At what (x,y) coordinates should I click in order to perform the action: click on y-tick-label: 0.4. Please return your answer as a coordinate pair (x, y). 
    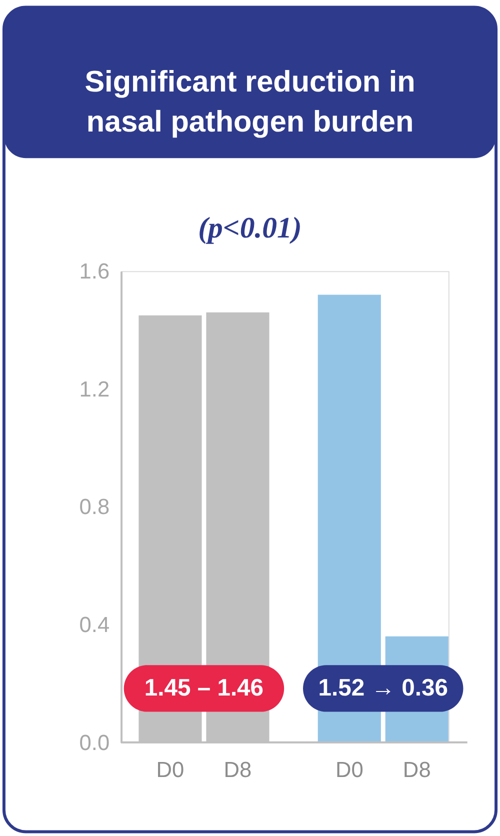
    Looking at the image, I should click on (94, 625).